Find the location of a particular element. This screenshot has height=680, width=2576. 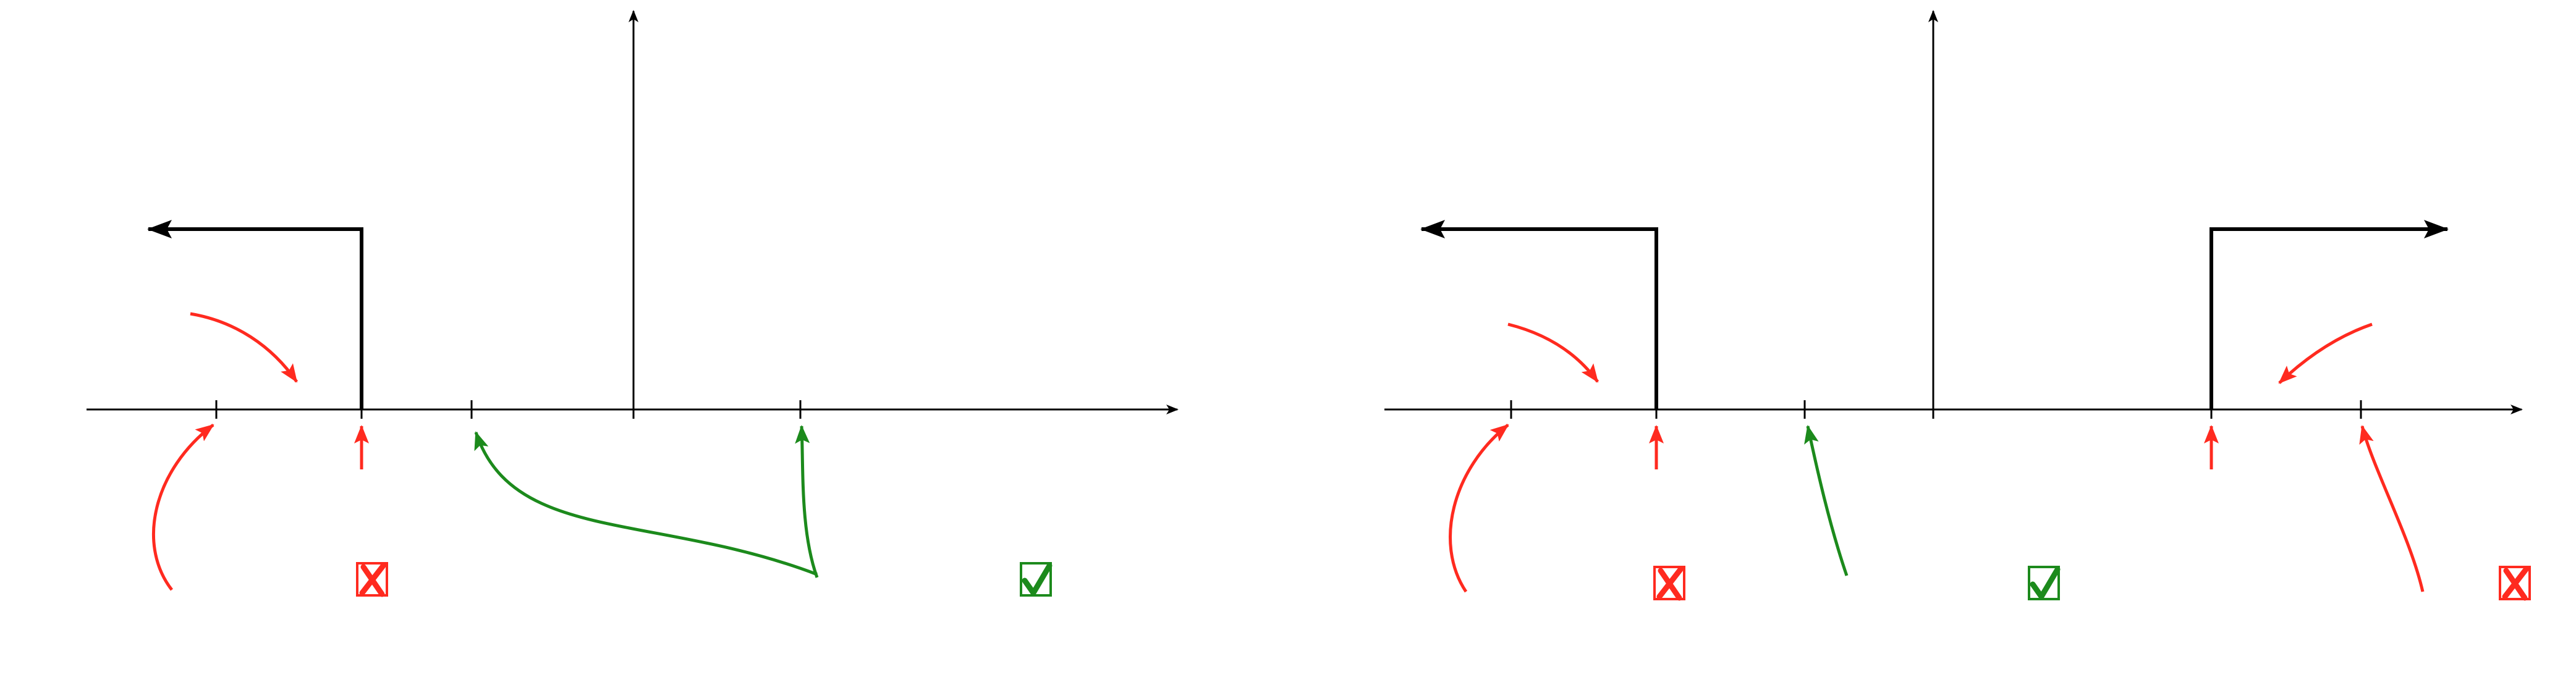

rejection-bracket is located at coordinates (255, 315).